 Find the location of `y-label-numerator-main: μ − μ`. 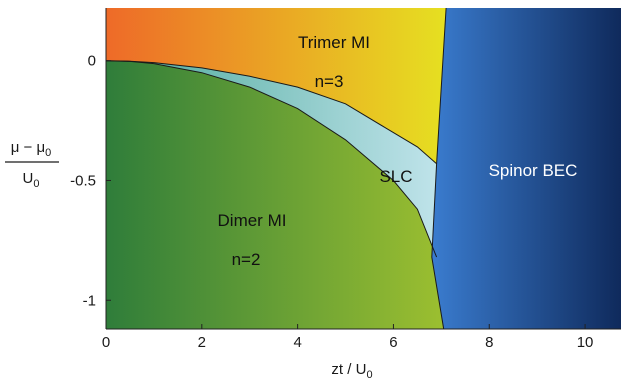

y-label-numerator-main: μ − μ is located at coordinates (28, 147).